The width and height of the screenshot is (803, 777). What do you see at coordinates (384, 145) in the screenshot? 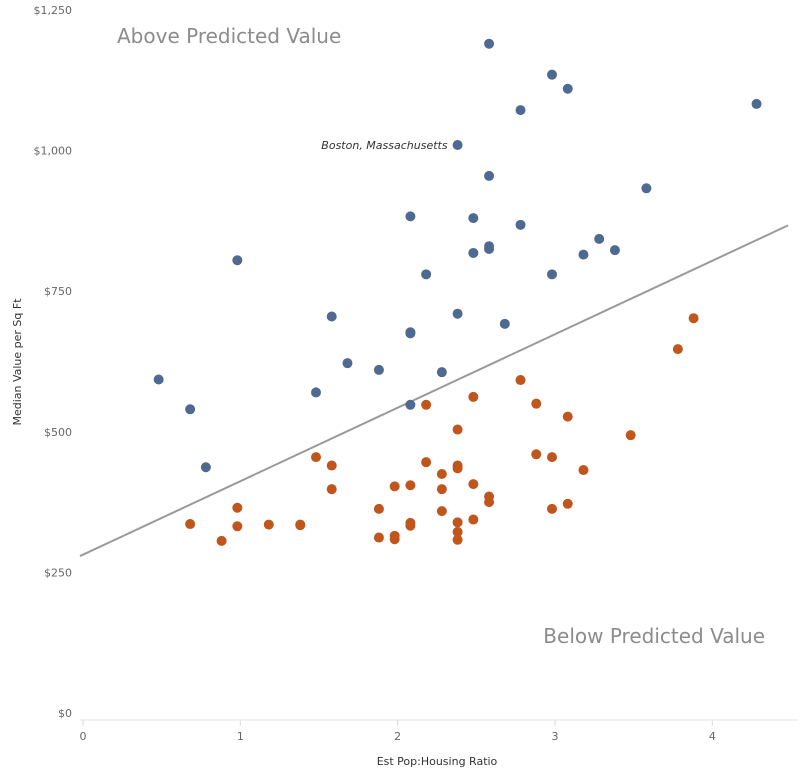
I see `boston-annotation: Boston, Massachusetts` at bounding box center [384, 145].